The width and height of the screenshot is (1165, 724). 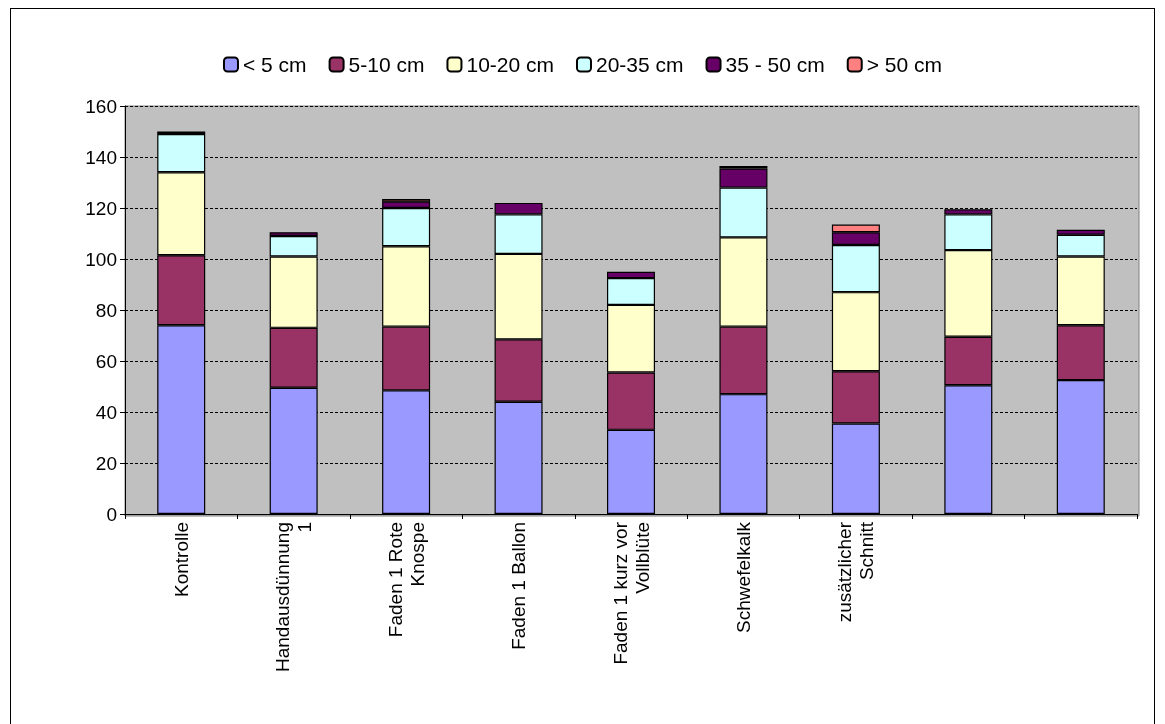 I want to click on legend-label: > 50 cm, so click(x=904, y=64).